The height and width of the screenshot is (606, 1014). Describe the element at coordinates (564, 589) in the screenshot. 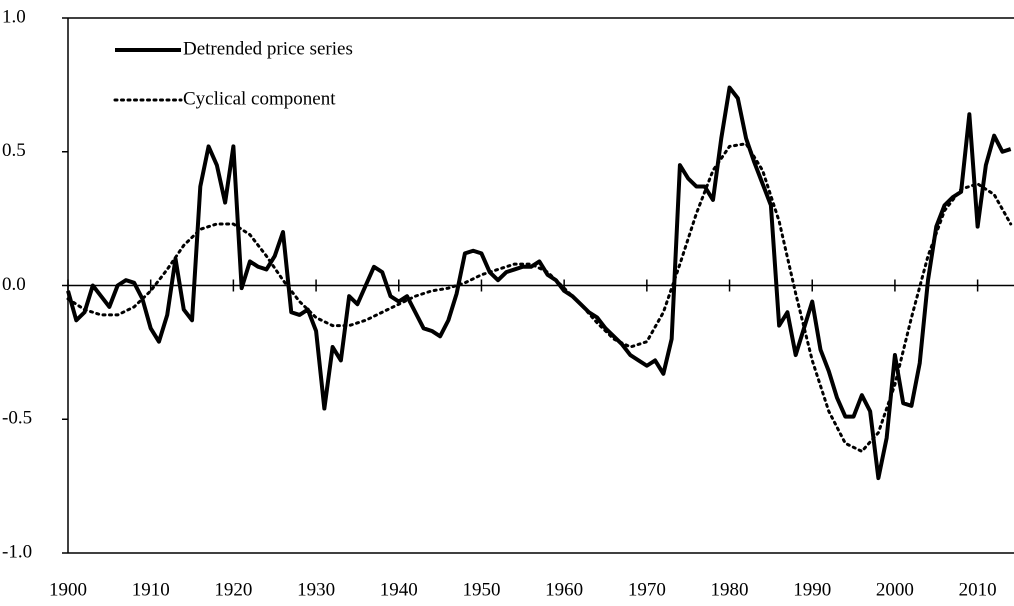

I see `x-tick-label: 1960` at that location.